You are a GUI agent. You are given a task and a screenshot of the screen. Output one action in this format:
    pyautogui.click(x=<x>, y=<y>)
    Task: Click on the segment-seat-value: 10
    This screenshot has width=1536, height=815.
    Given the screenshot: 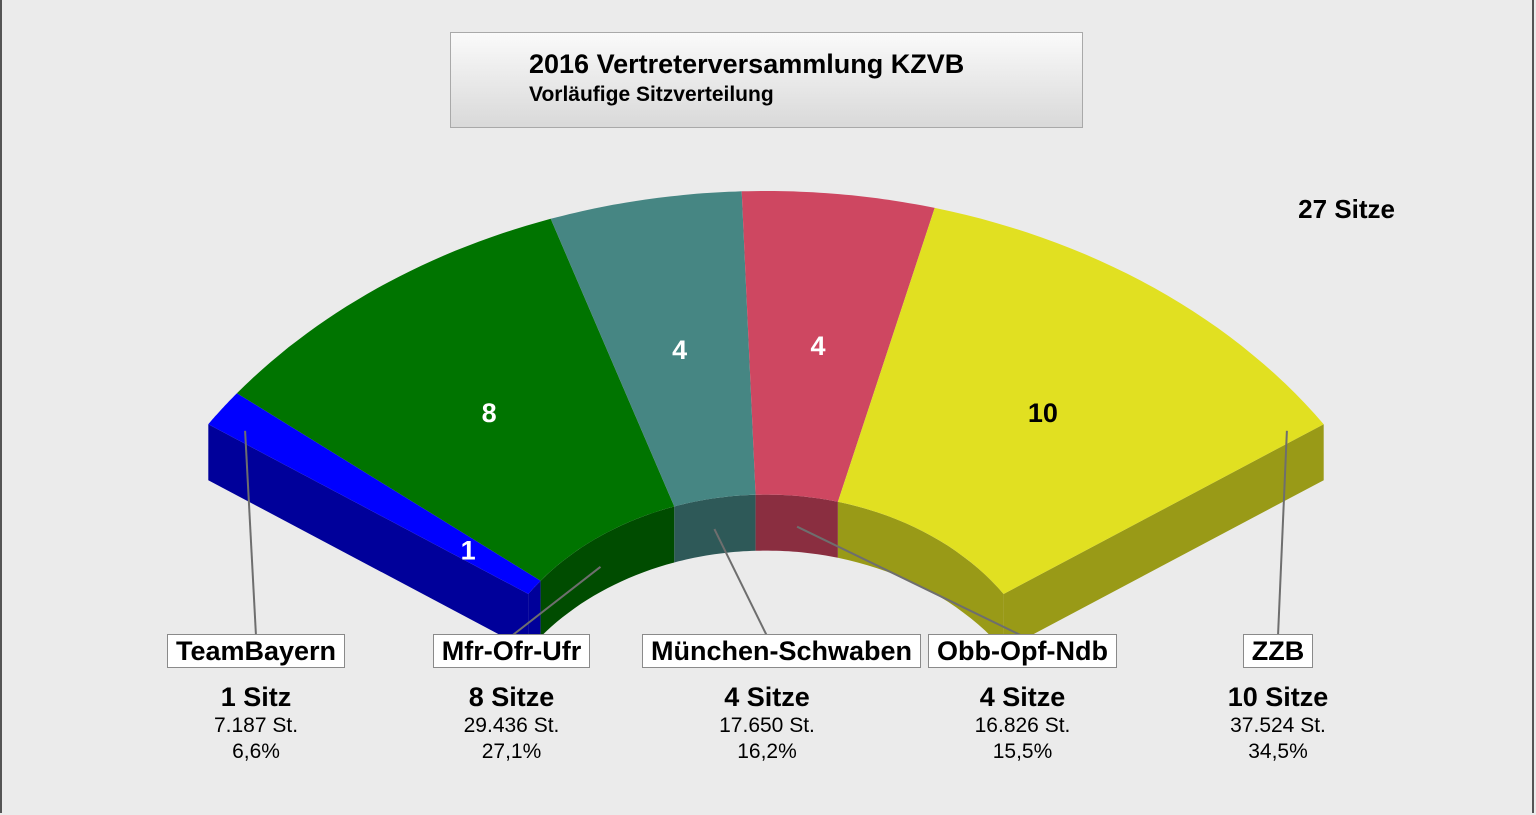 What is the action you would take?
    pyautogui.click(x=1043, y=413)
    